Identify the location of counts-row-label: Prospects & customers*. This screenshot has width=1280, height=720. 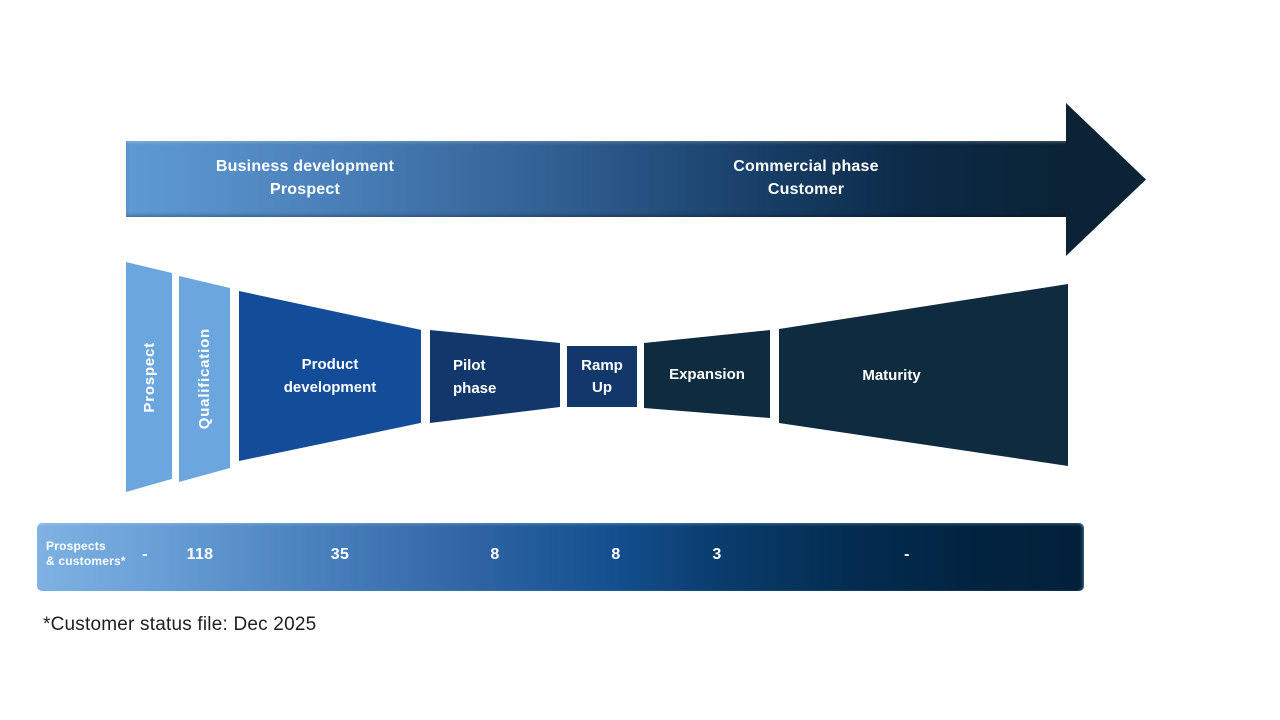
(86, 554).